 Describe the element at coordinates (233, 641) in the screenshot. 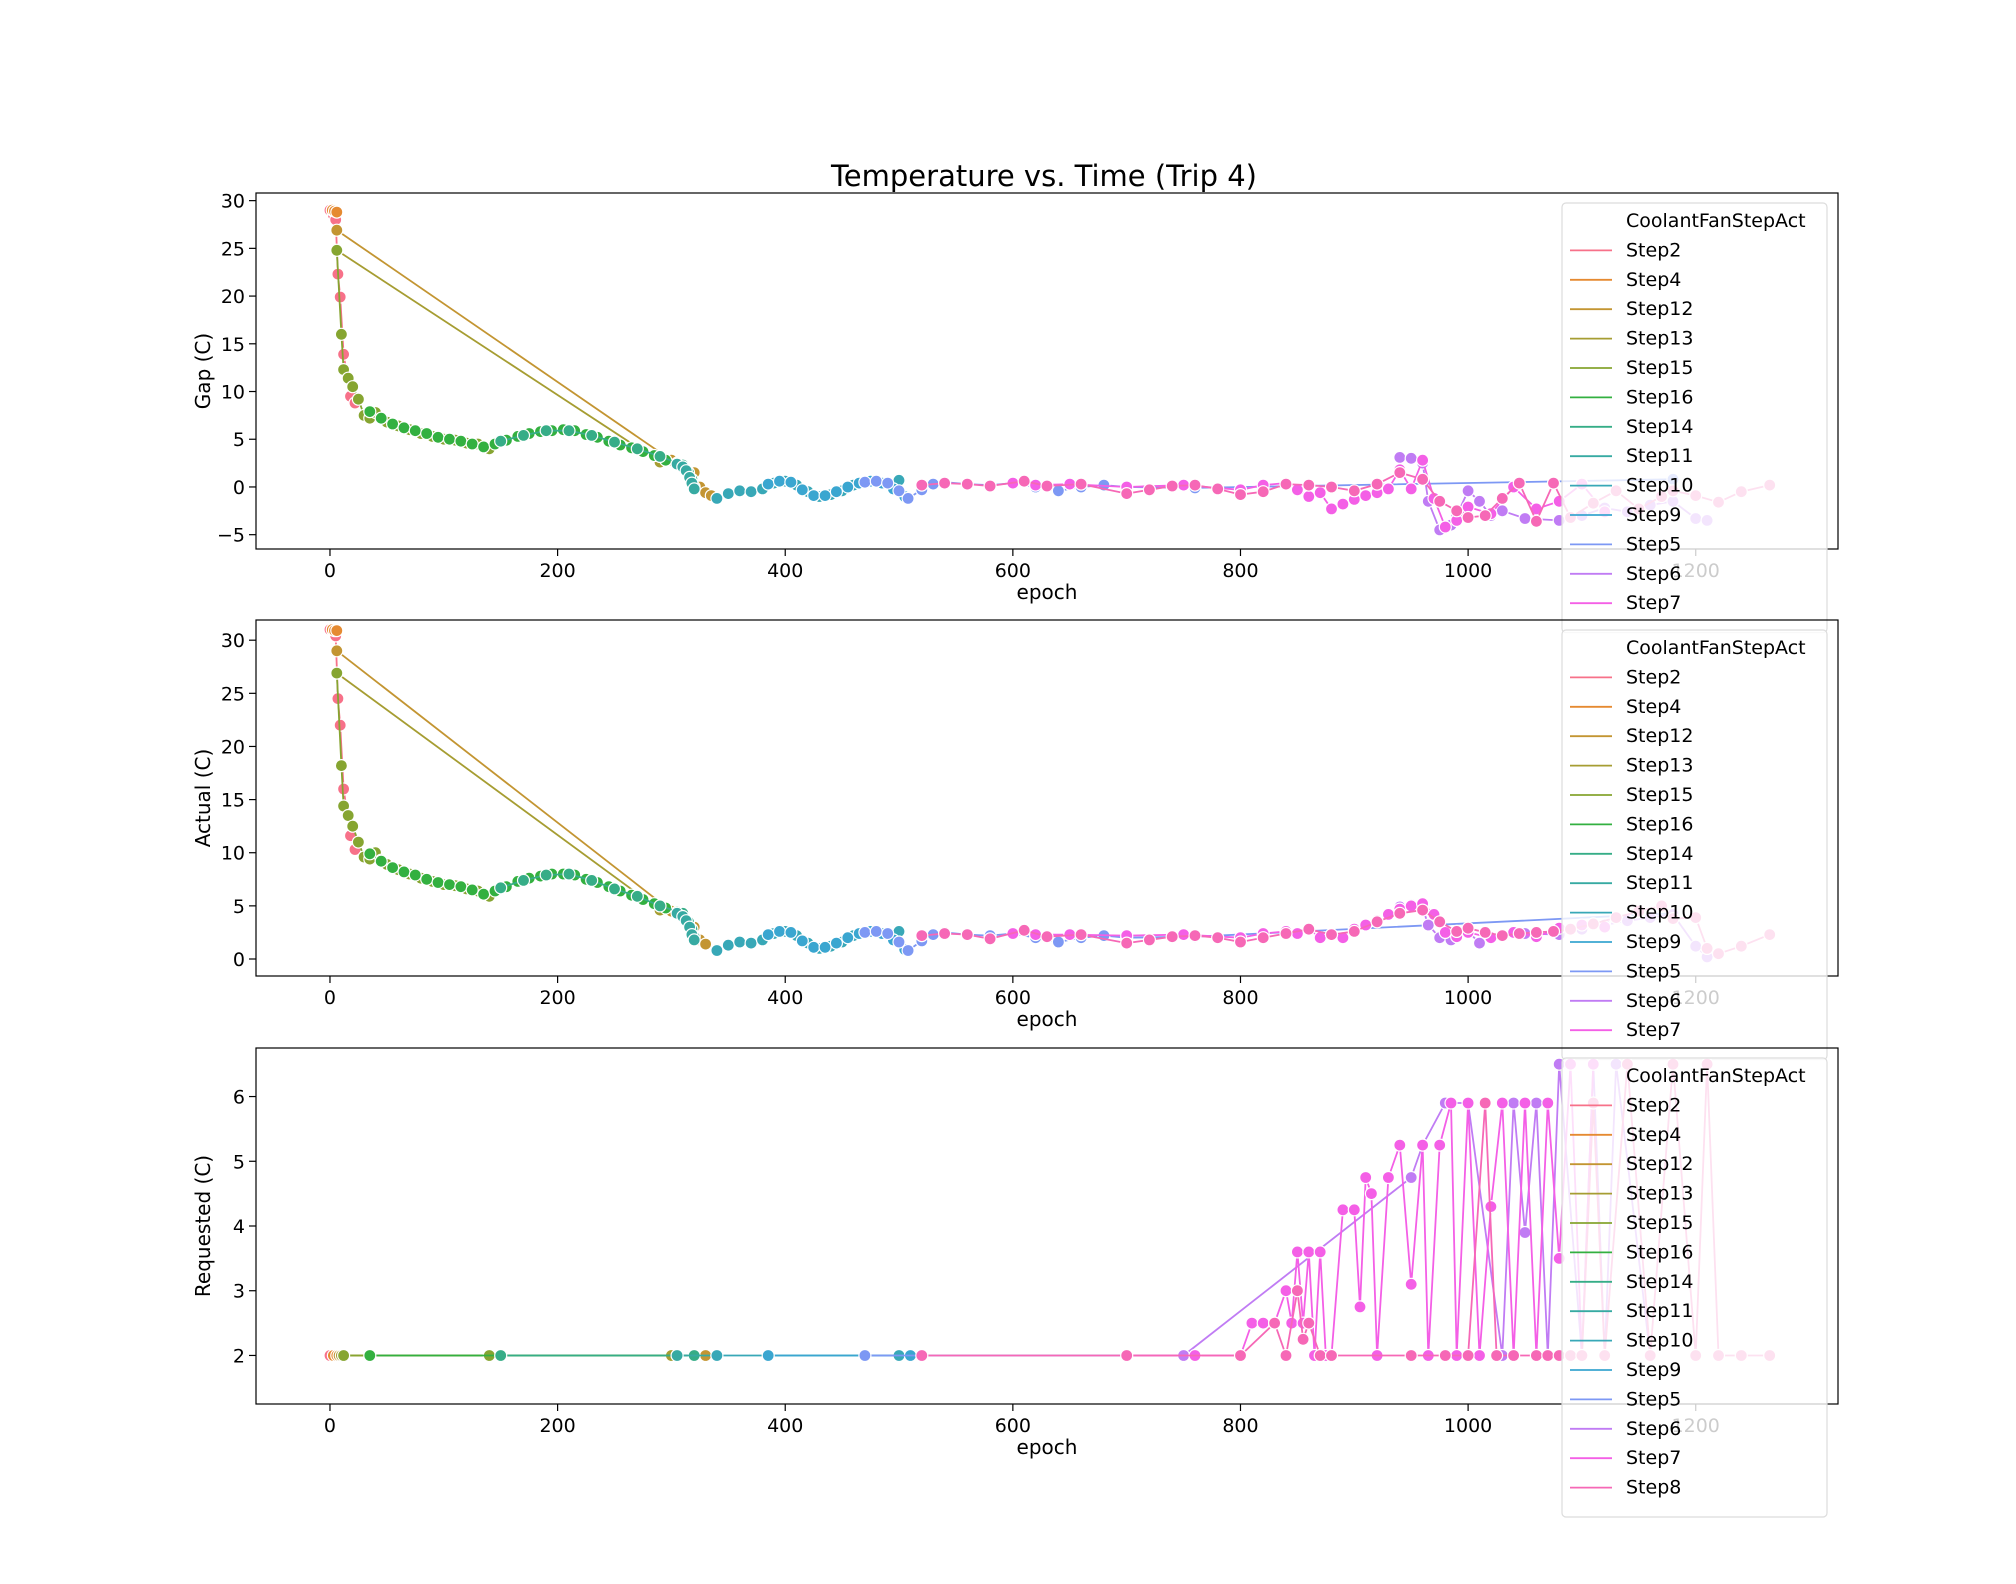

I see `y-tick-label: 30` at that location.